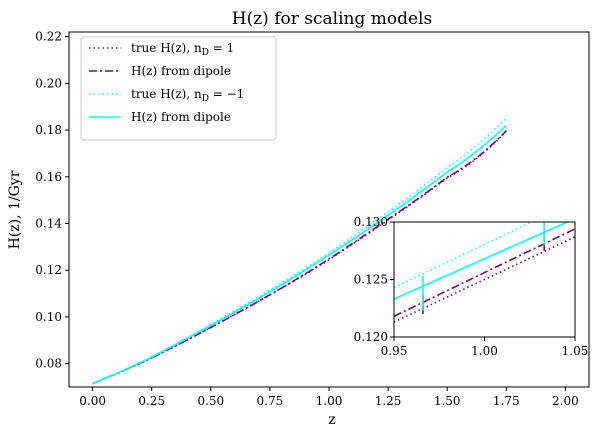 Image resolution: width=592 pixels, height=430 pixels. Describe the element at coordinates (371, 337) in the screenshot. I see `inset-y-tick-label: 0.120` at that location.